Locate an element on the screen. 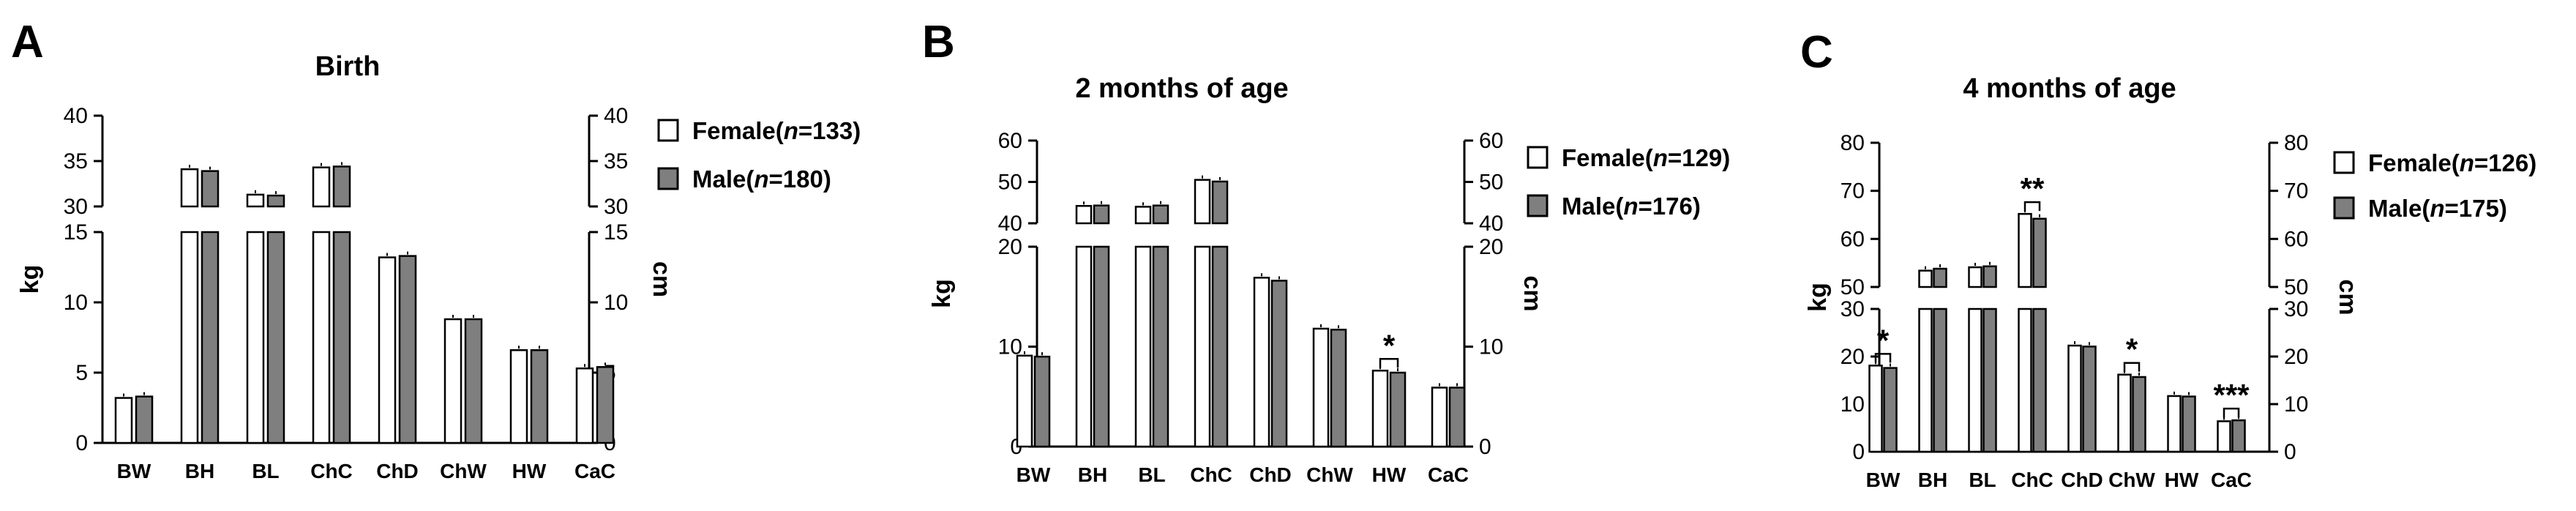  legend-text-suffix: =126) is located at coordinates (2505, 162).